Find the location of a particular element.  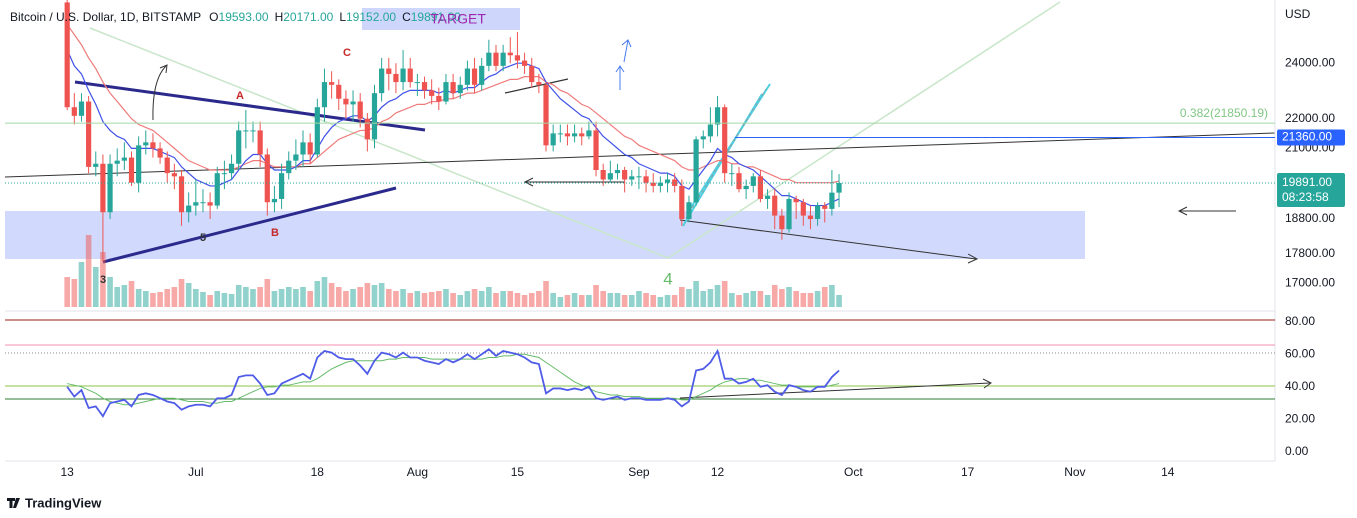

logo is located at coordinates (13, 503).